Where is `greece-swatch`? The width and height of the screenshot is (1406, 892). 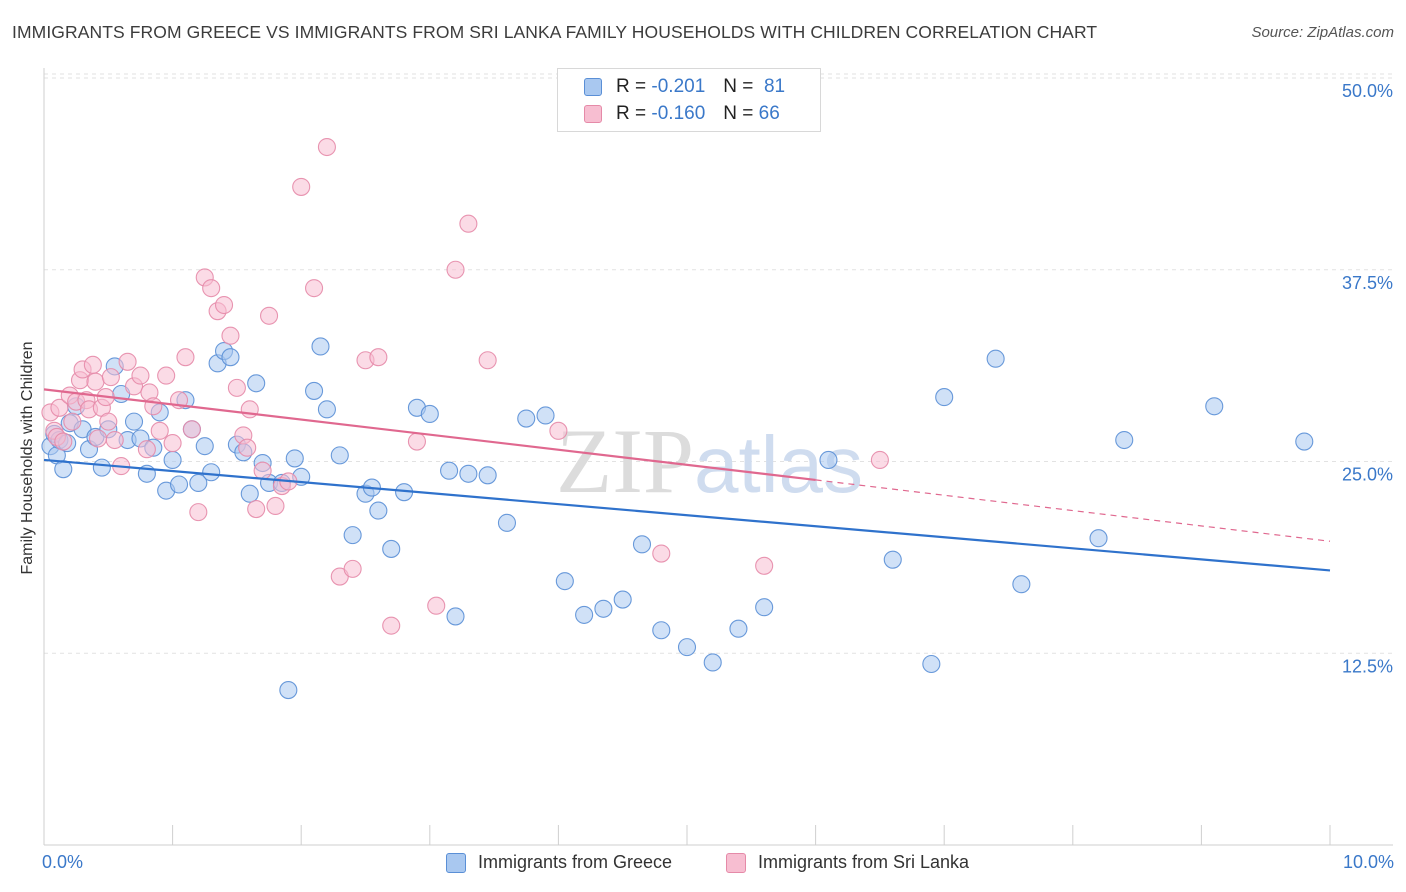
greece-swatch is located at coordinates (593, 87).